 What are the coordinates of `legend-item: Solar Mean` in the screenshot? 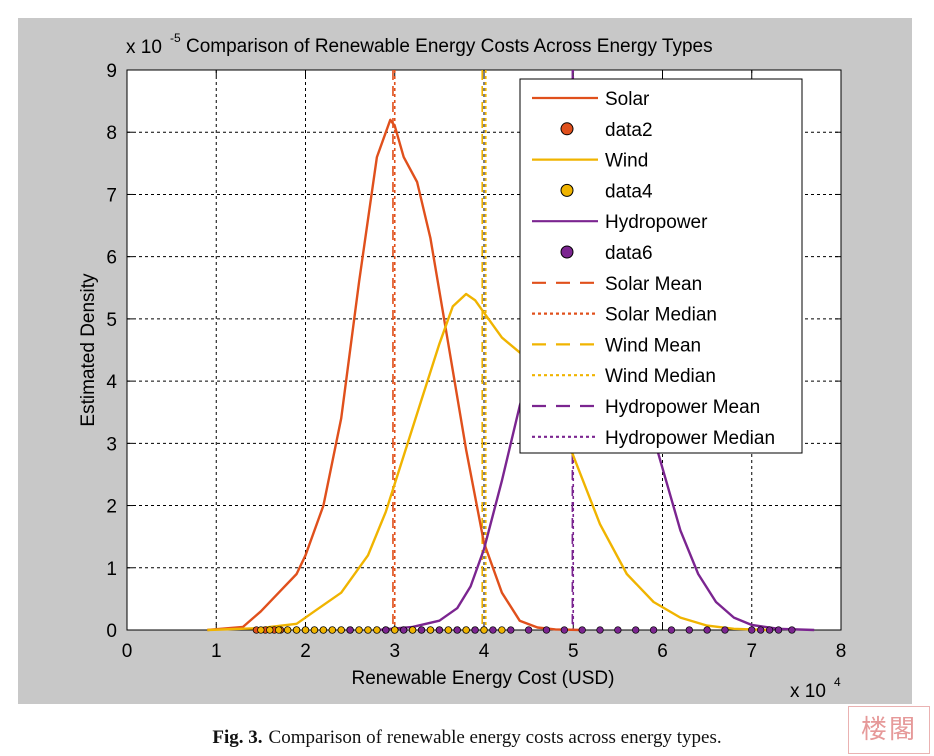 It's located at (617, 284).